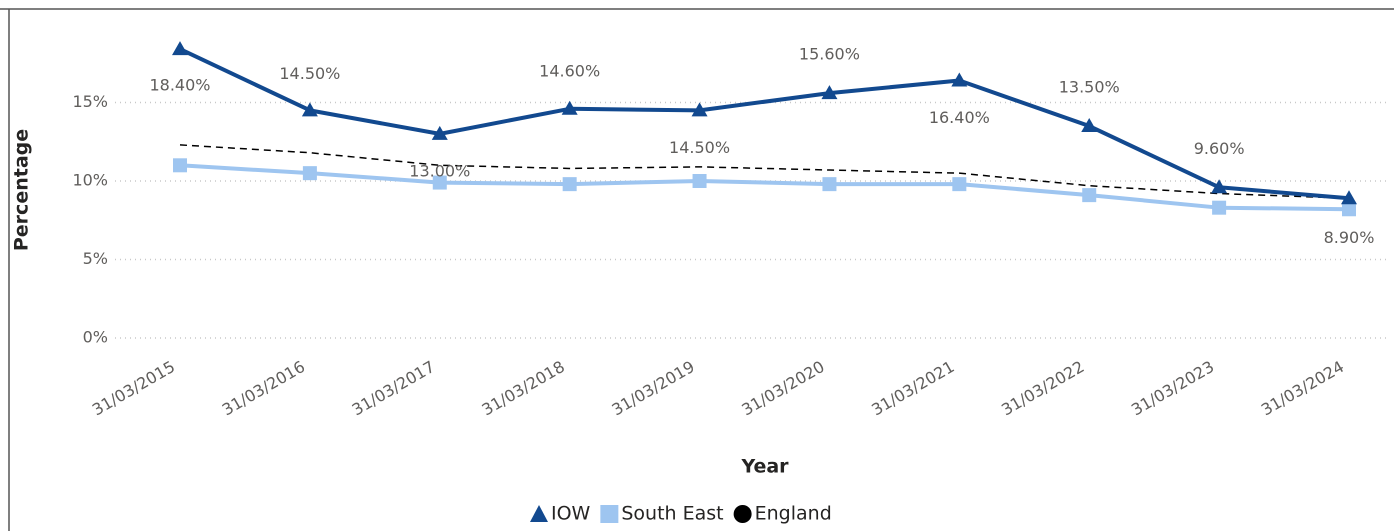  Describe the element at coordinates (393, 388) in the screenshot. I see `x-tick-label: 31/03/2017` at that location.